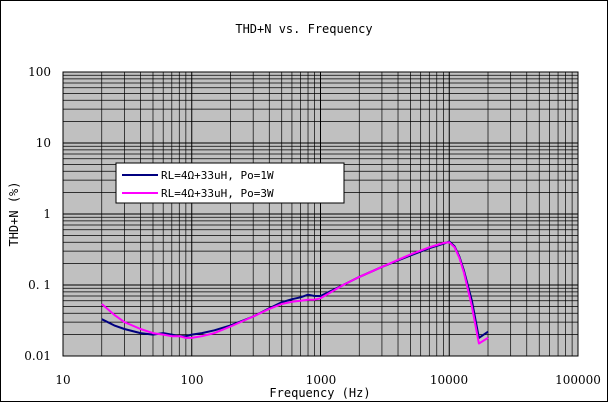 The width and height of the screenshot is (608, 402). What do you see at coordinates (37, 356) in the screenshot?
I see `y-tick-label: 0.01` at bounding box center [37, 356].